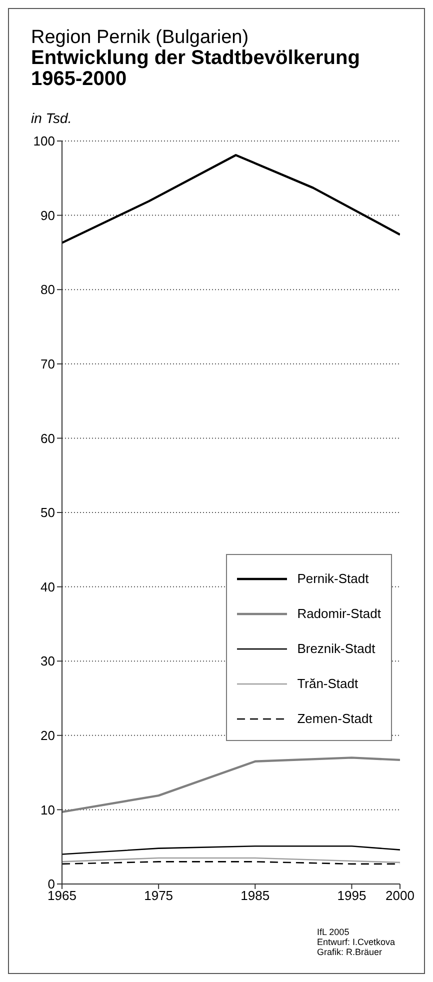 The width and height of the screenshot is (433, 982). What do you see at coordinates (51, 118) in the screenshot?
I see `y-axis-title: in Tsd.` at bounding box center [51, 118].